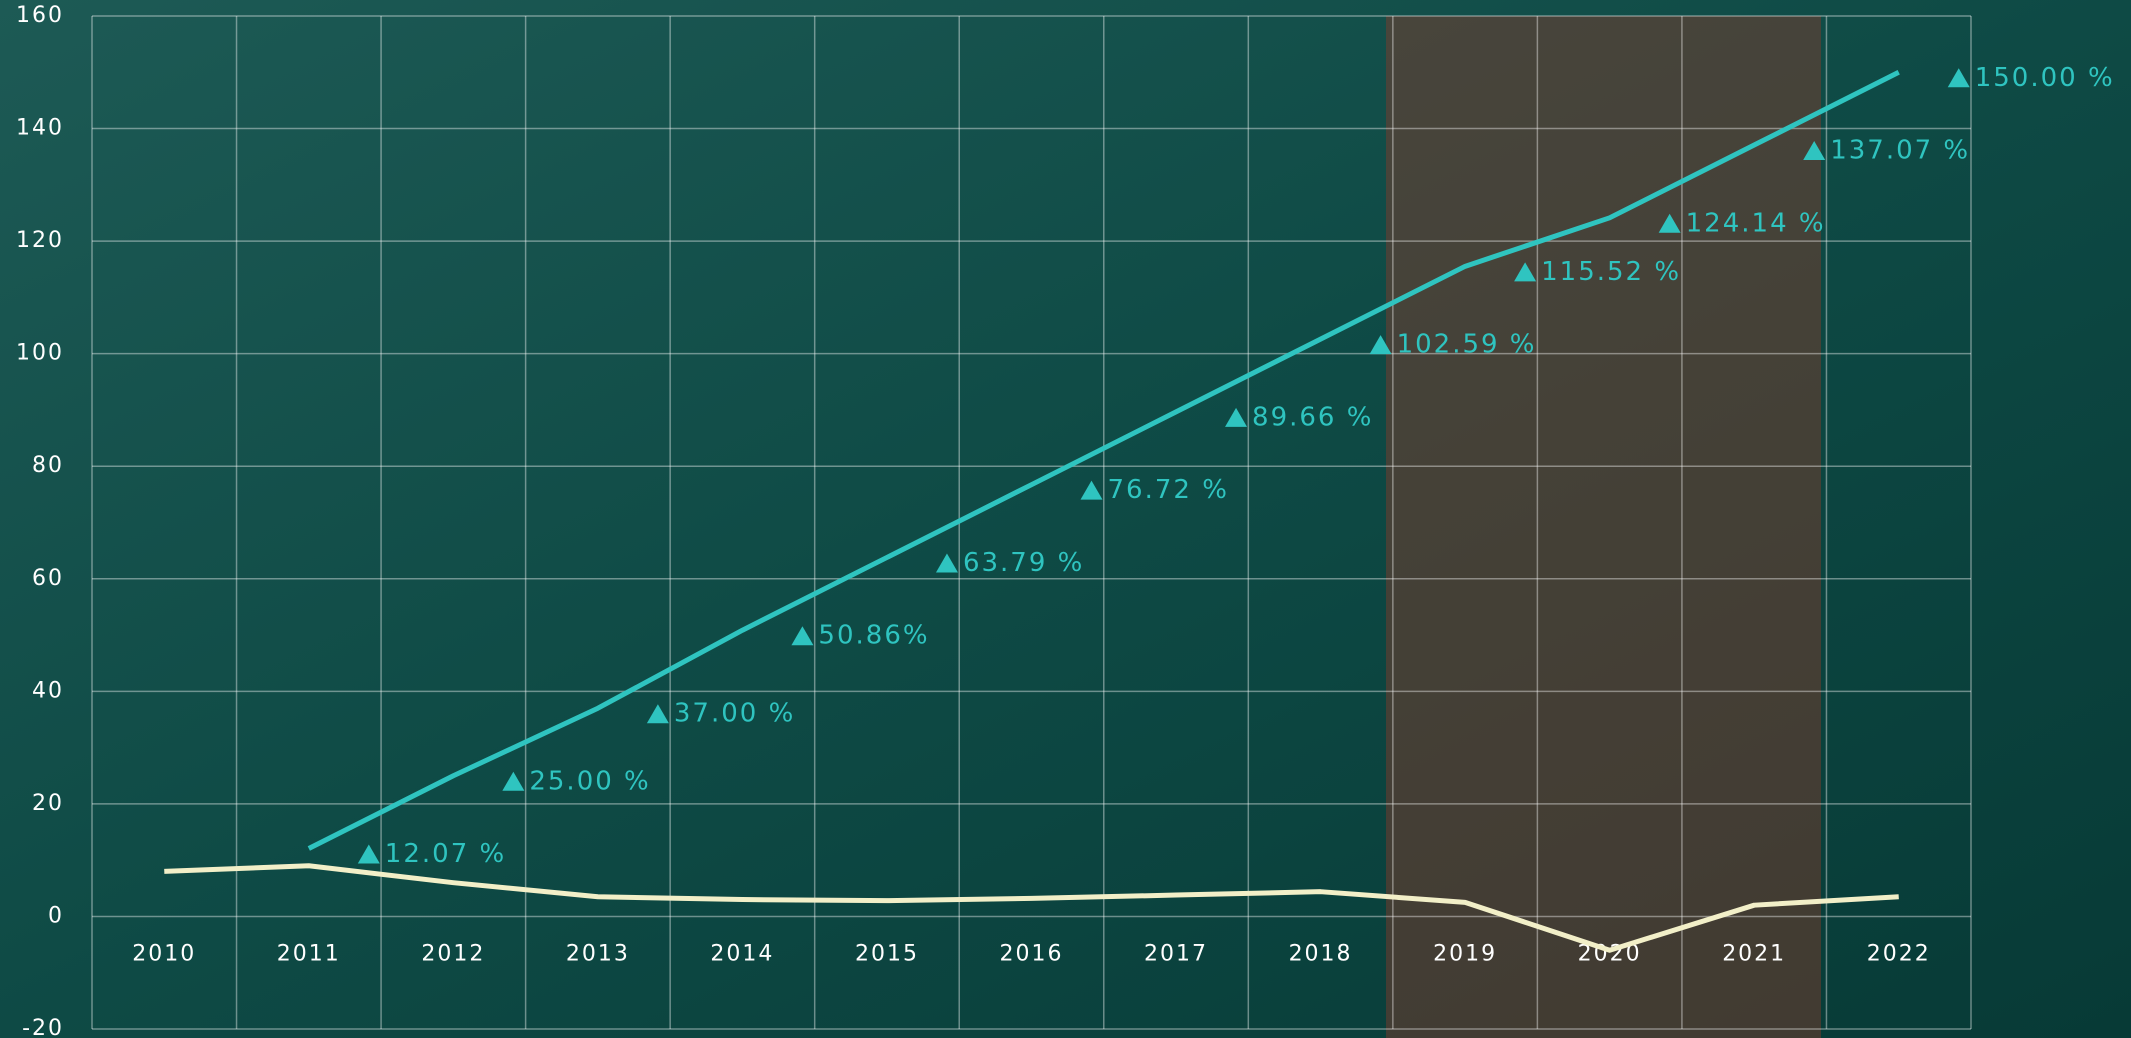 Image resolution: width=2131 pixels, height=1038 pixels. What do you see at coordinates (48, 803) in the screenshot?
I see `y-tick-label: 20` at bounding box center [48, 803].